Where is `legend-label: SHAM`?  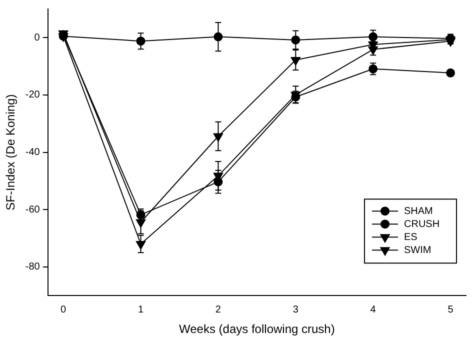
legend-label: SHAM is located at coordinates (418, 211).